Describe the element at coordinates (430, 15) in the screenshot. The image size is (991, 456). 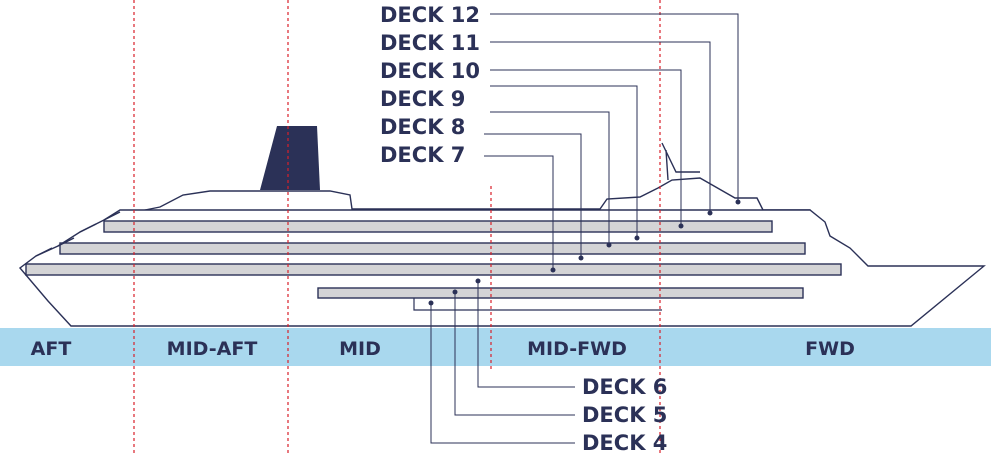
I see `deck-label-12: DECK 12` at that location.